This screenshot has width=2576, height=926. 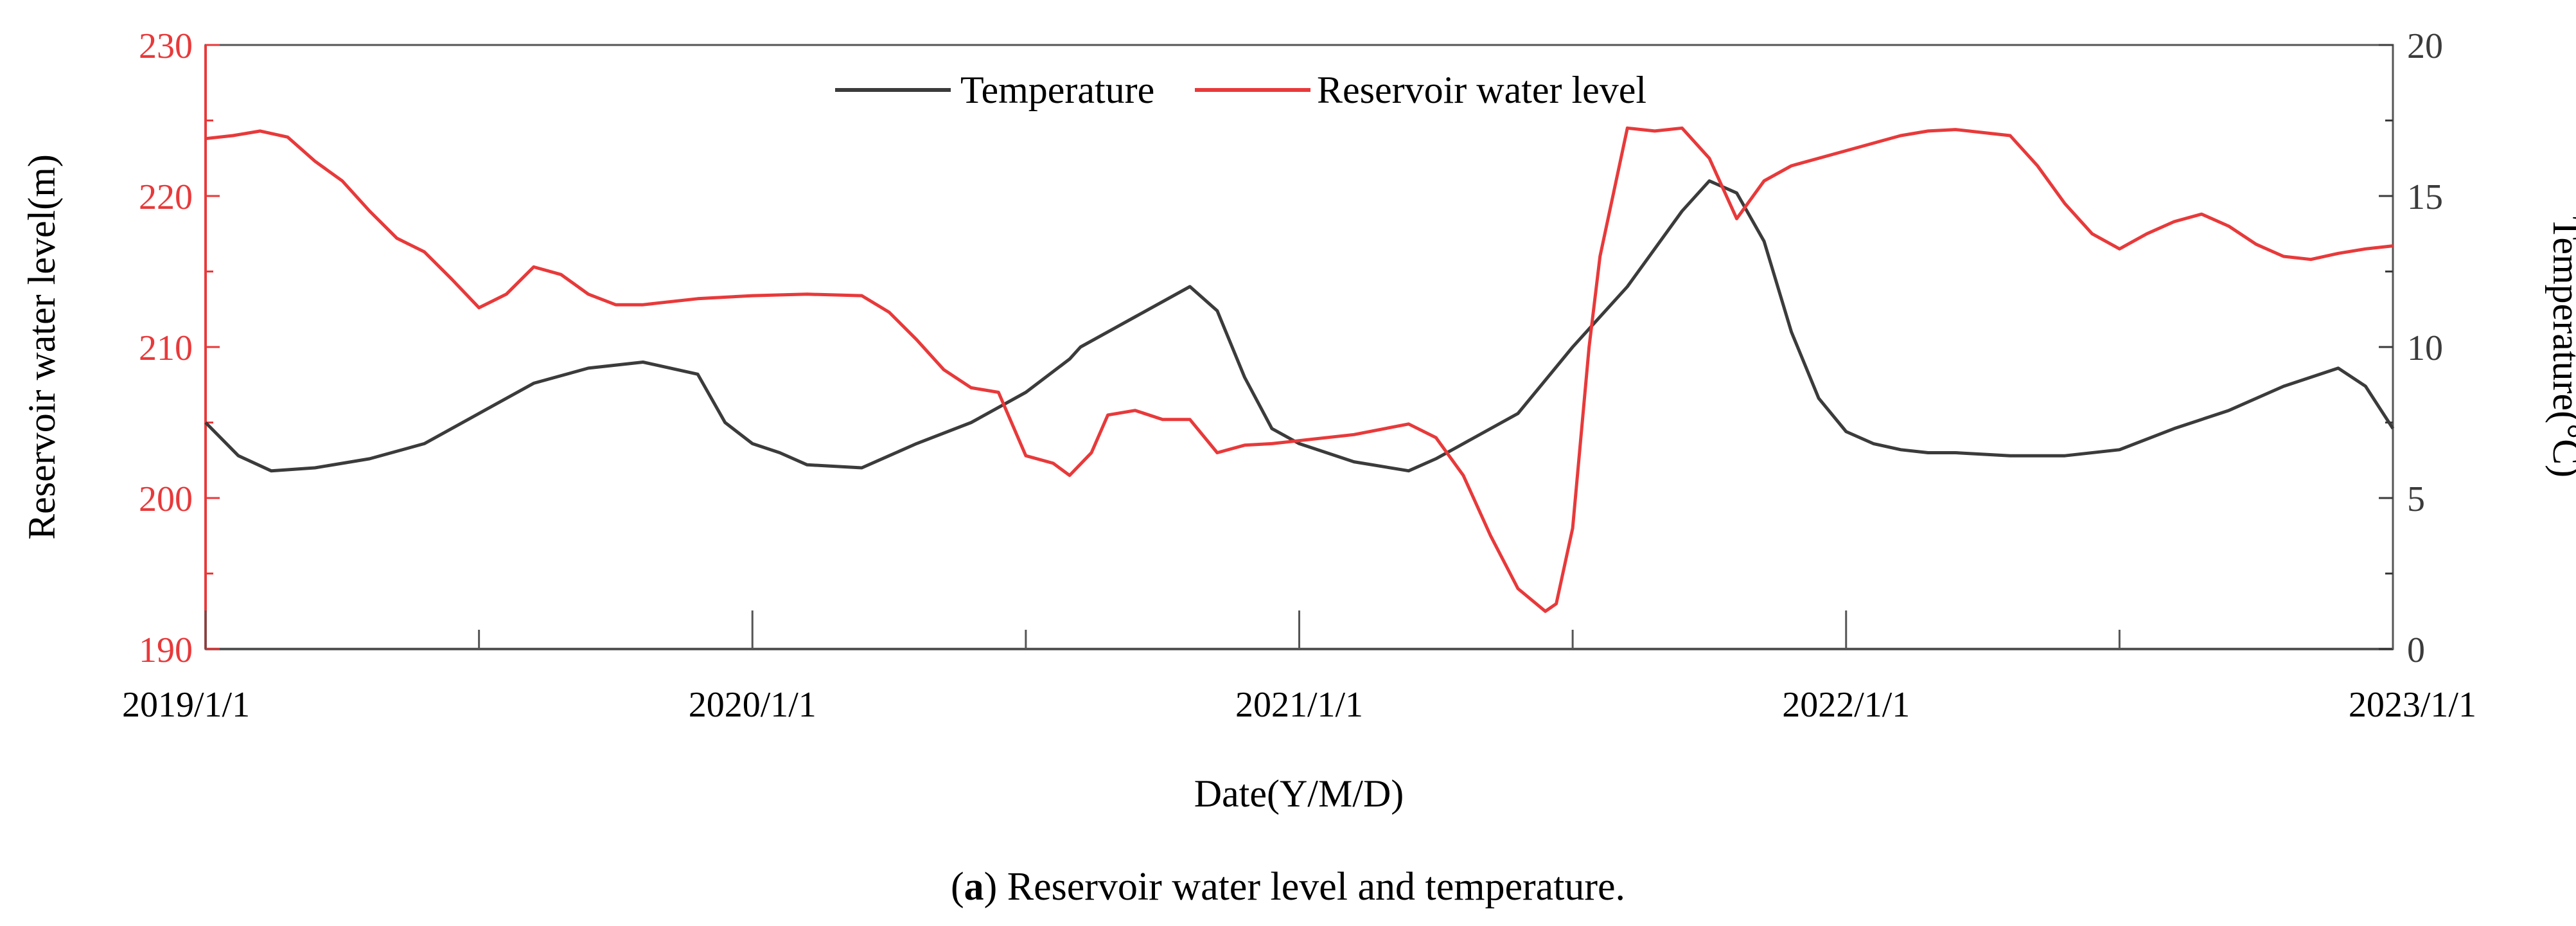 What do you see at coordinates (1299, 668) in the screenshot?
I see `x-axis-ticks: 2019/1/1 2020/1/1 2021/1/1 2022/1/1 2023/1/1` at bounding box center [1299, 668].